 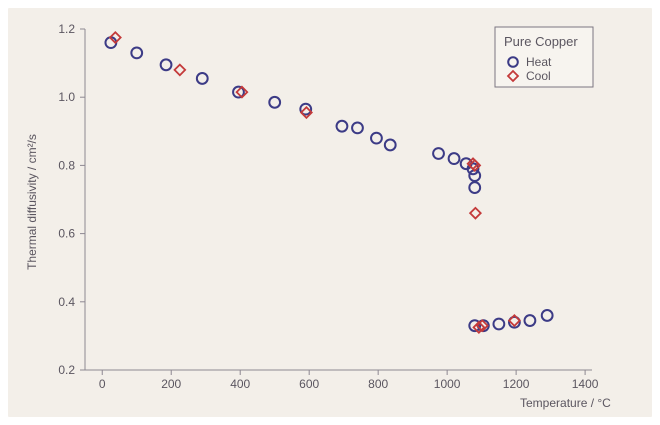 I want to click on x-axis-label: Temperature / °C, so click(x=565, y=403).